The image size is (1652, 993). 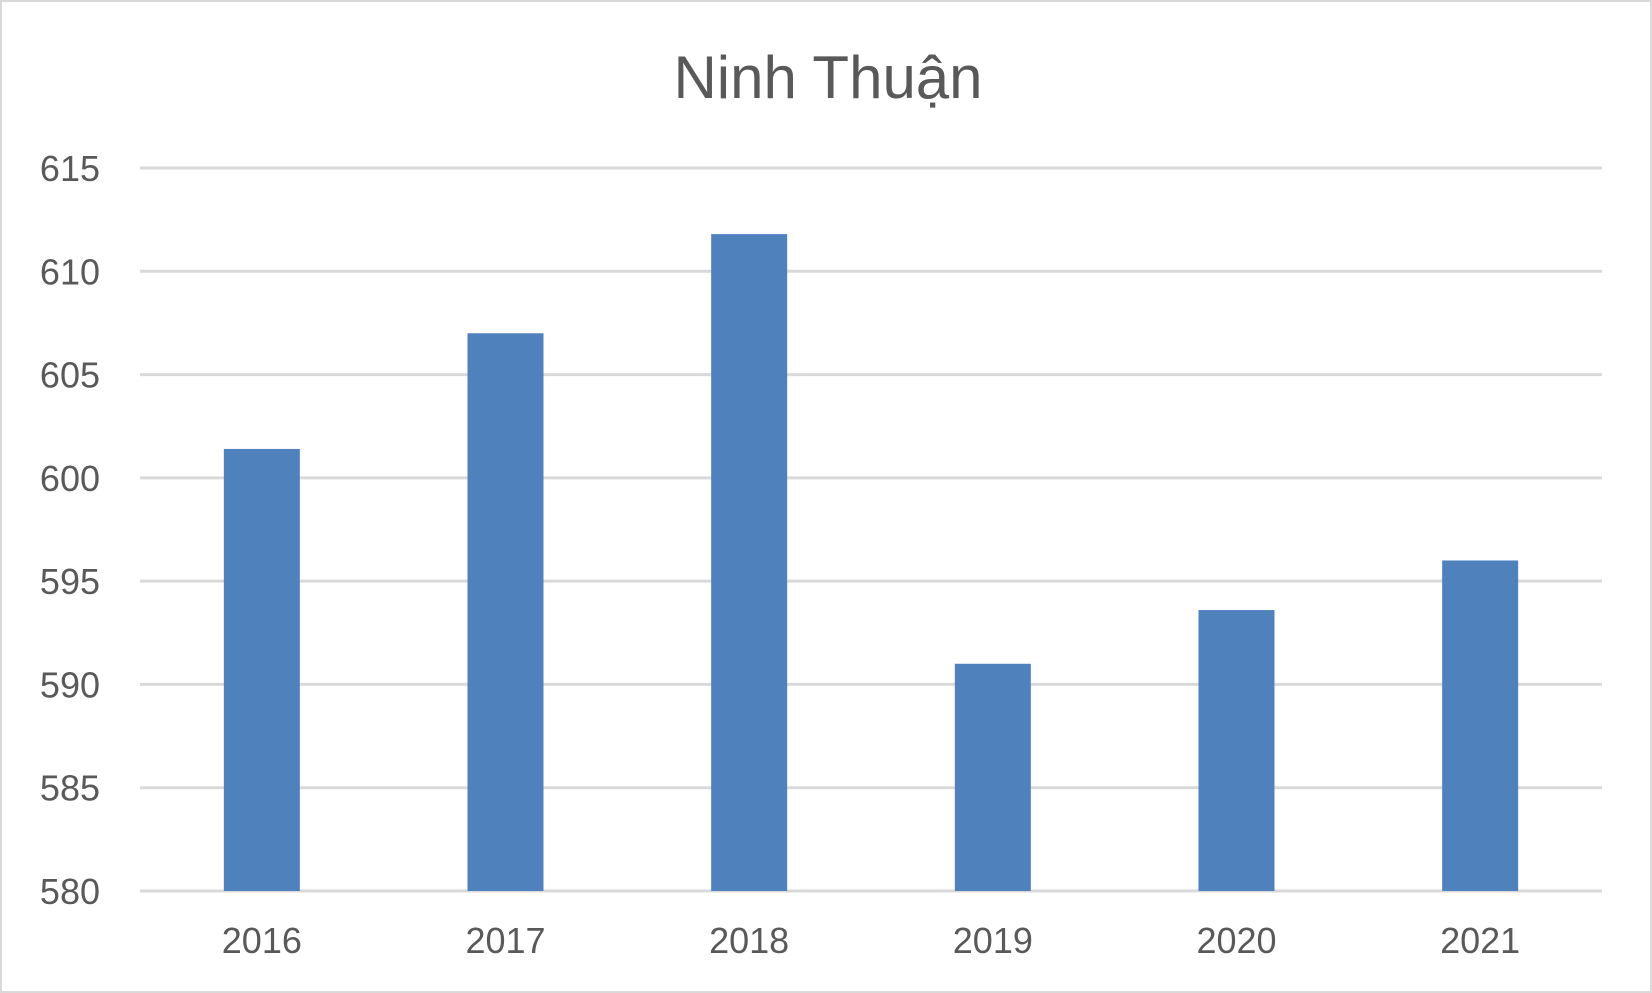 I want to click on x-tick-label: 2017, so click(x=505, y=940).